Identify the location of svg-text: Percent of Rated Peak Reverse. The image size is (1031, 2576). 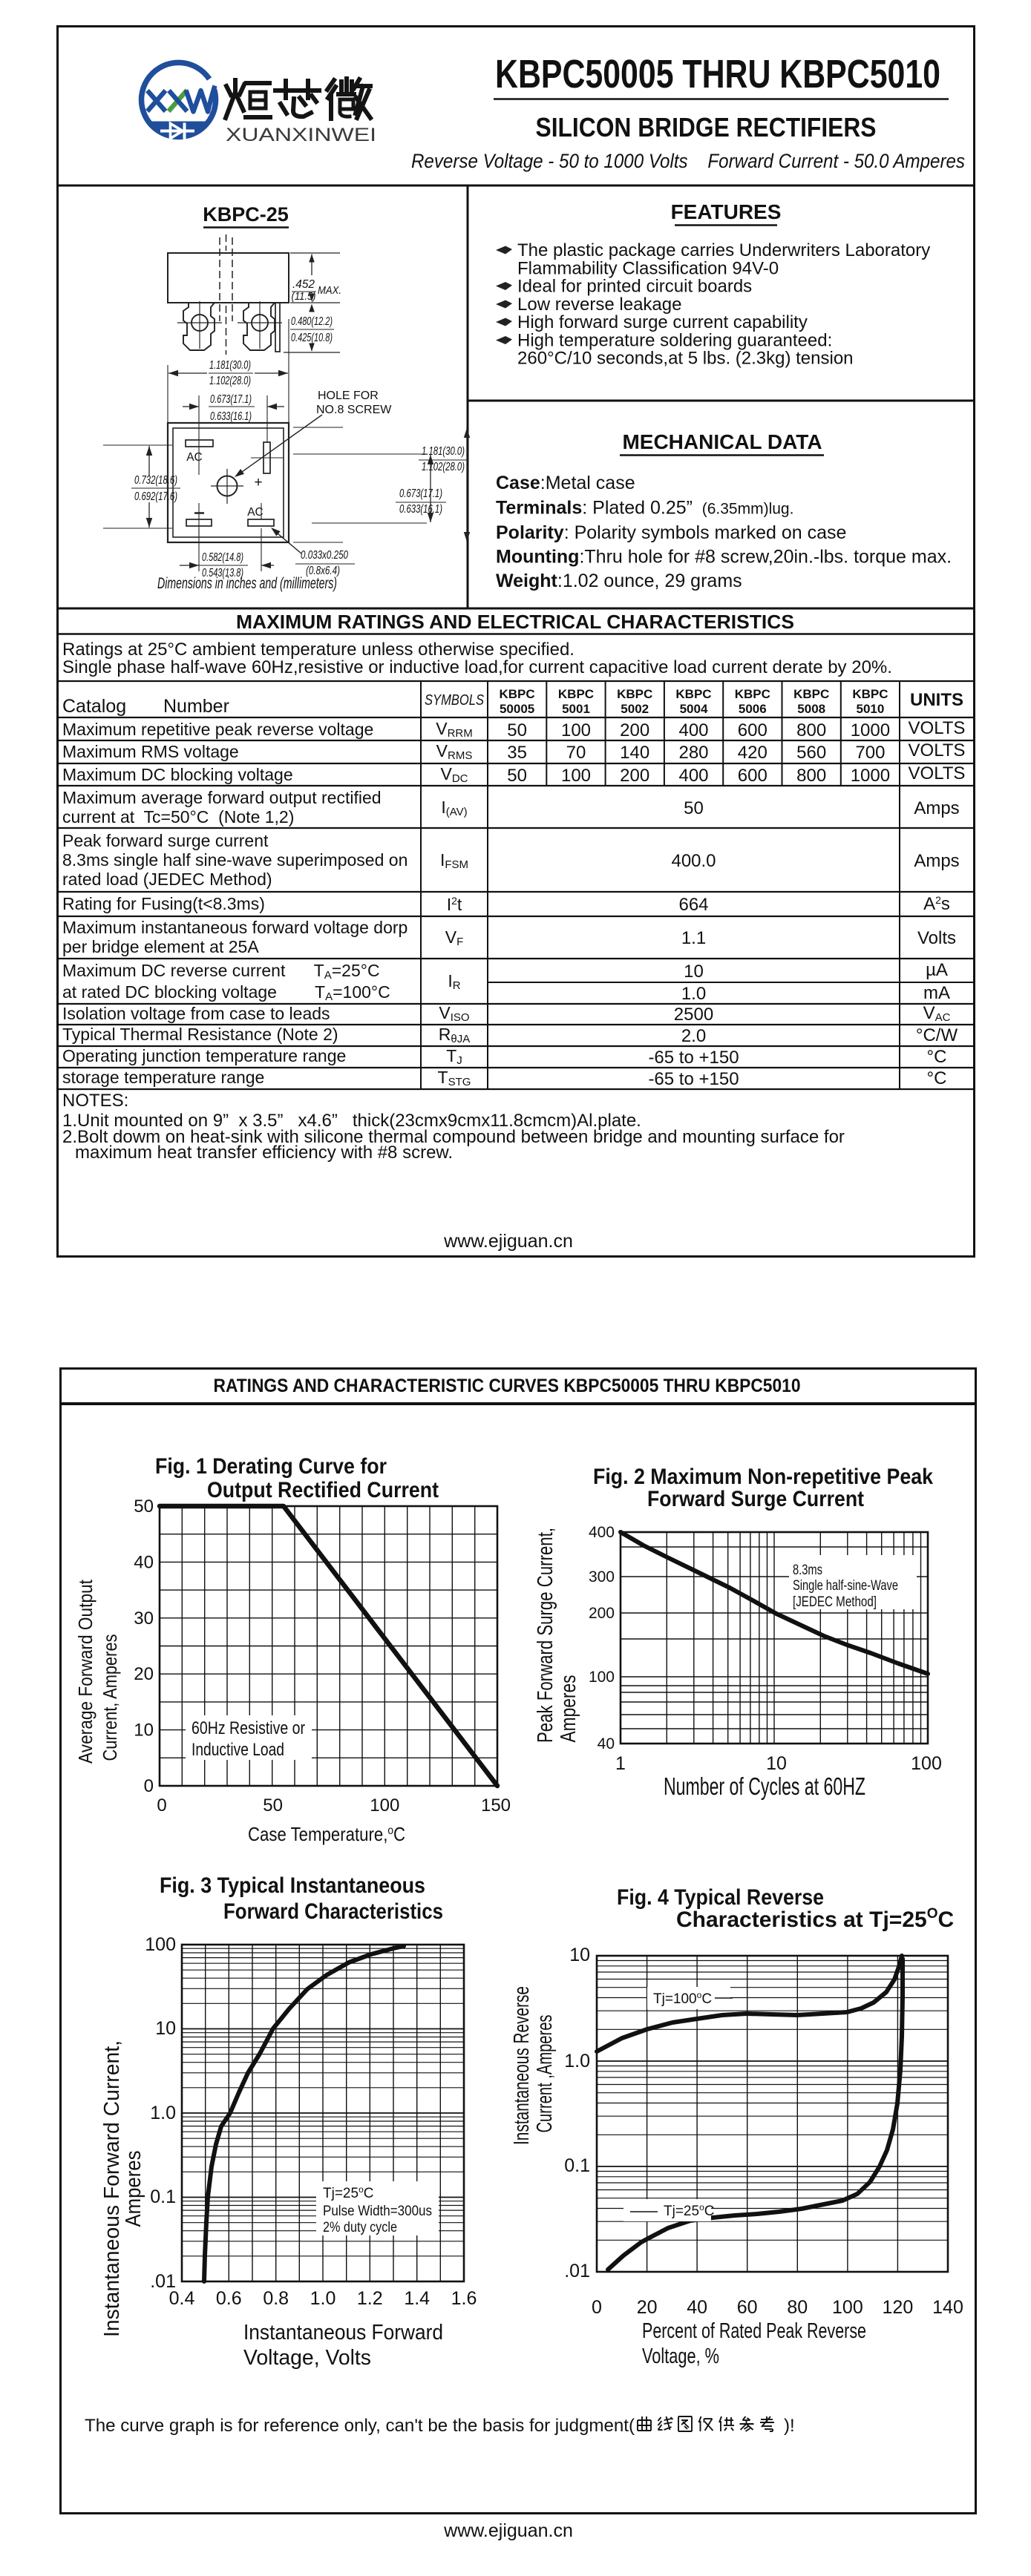
(754, 2331).